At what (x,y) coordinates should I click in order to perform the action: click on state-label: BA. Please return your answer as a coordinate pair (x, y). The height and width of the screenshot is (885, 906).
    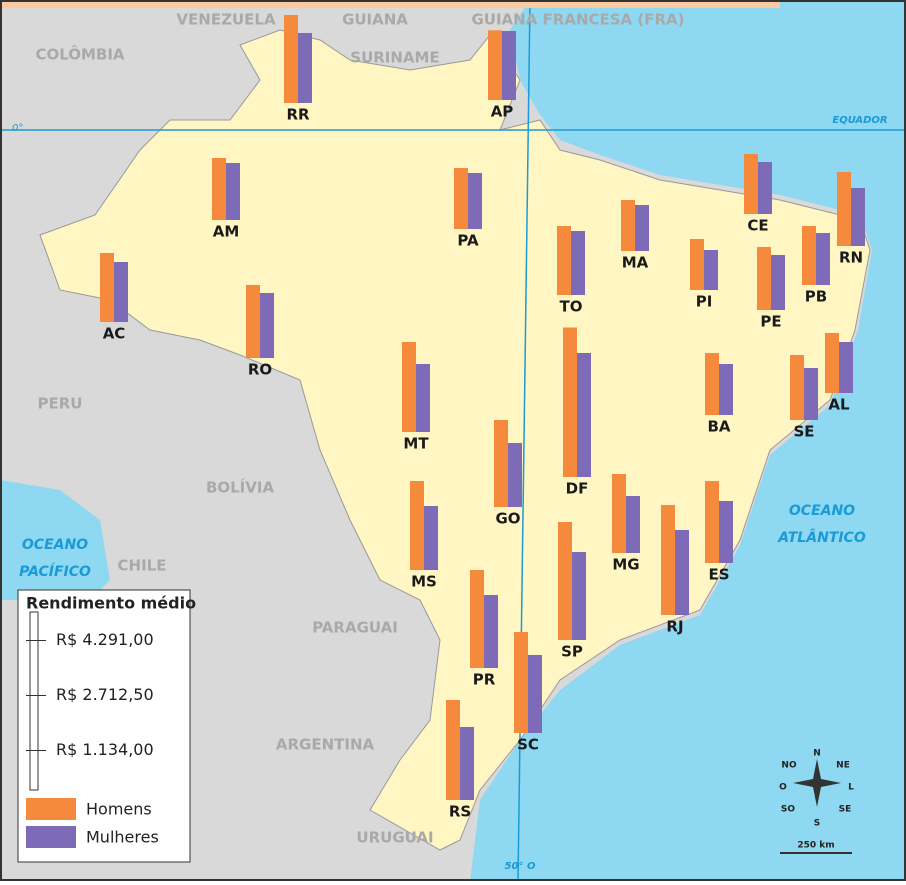
    Looking at the image, I should click on (718, 427).